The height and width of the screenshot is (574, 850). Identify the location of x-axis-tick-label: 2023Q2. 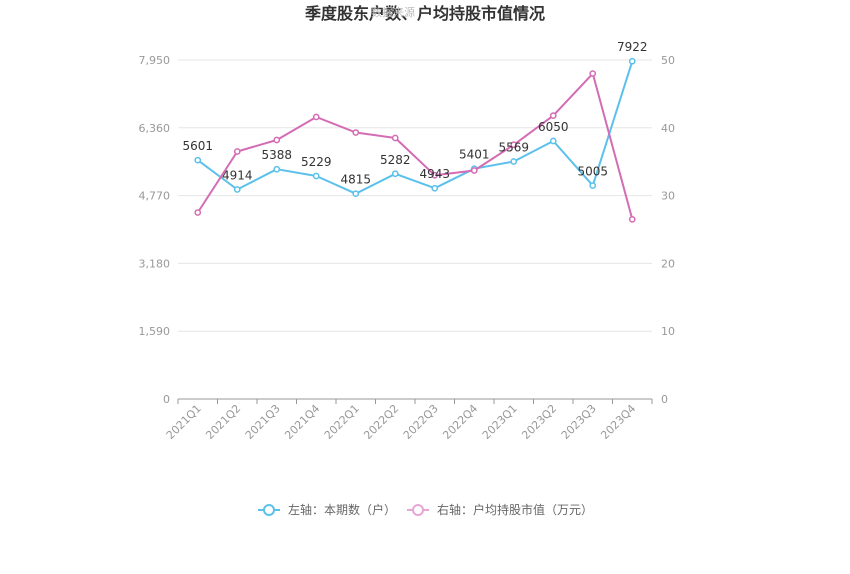
(539, 422).